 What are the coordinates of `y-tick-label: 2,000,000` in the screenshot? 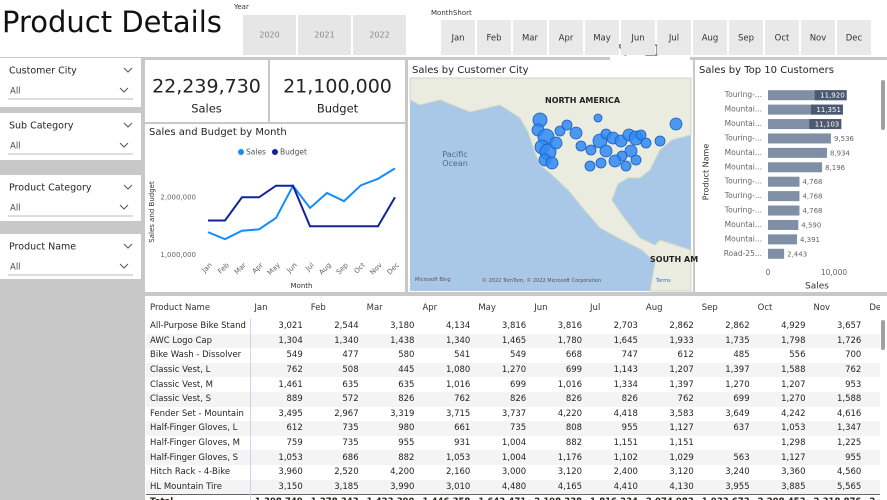 It's located at (178, 197).